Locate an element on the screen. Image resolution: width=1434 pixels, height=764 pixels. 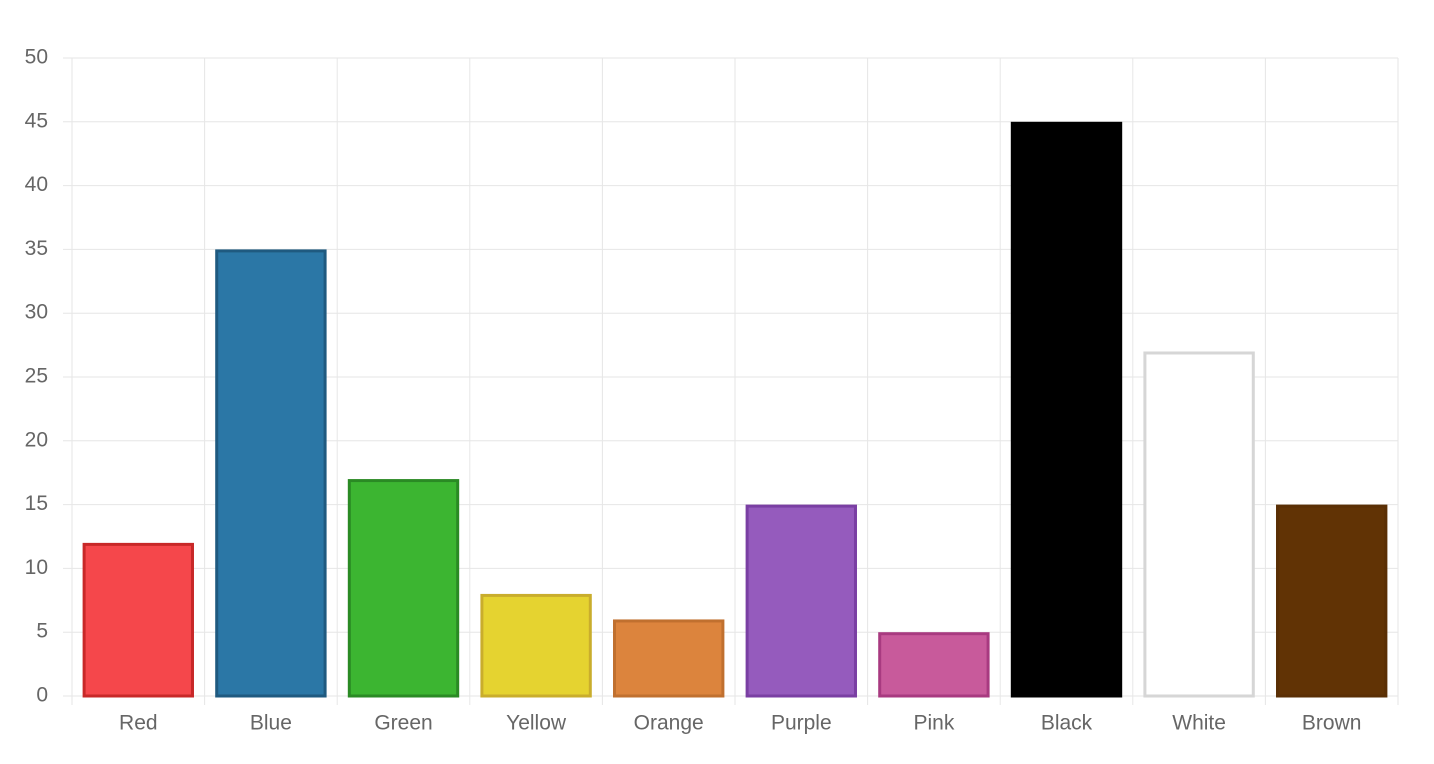
y-tick-label: 30 is located at coordinates (36, 312).